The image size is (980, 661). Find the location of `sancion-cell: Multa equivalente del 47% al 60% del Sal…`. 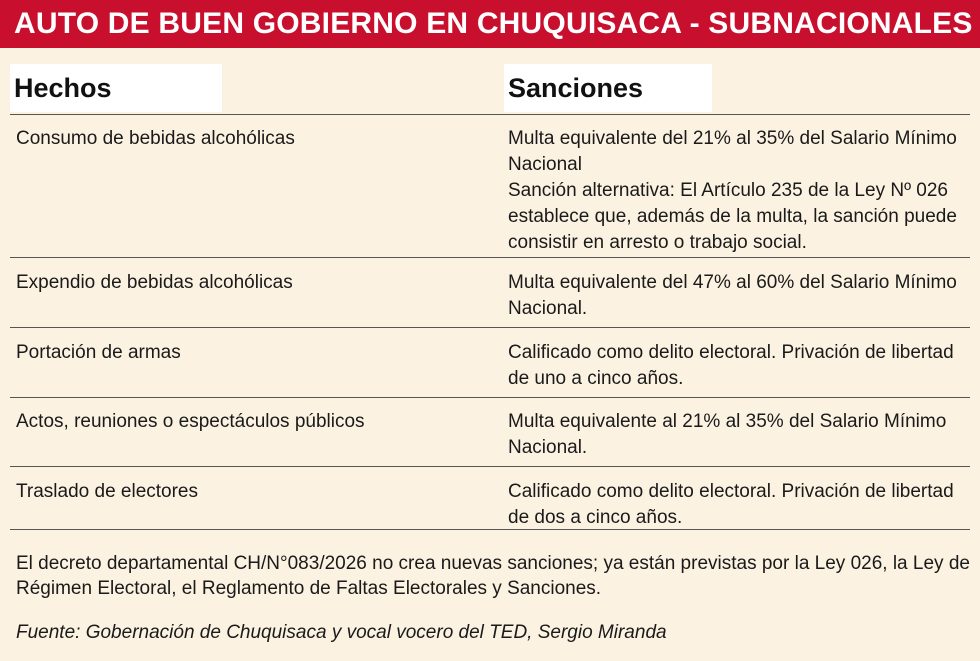

sancion-cell: Multa equivalente del 47% al 60% del Sal… is located at coordinates (738, 296).